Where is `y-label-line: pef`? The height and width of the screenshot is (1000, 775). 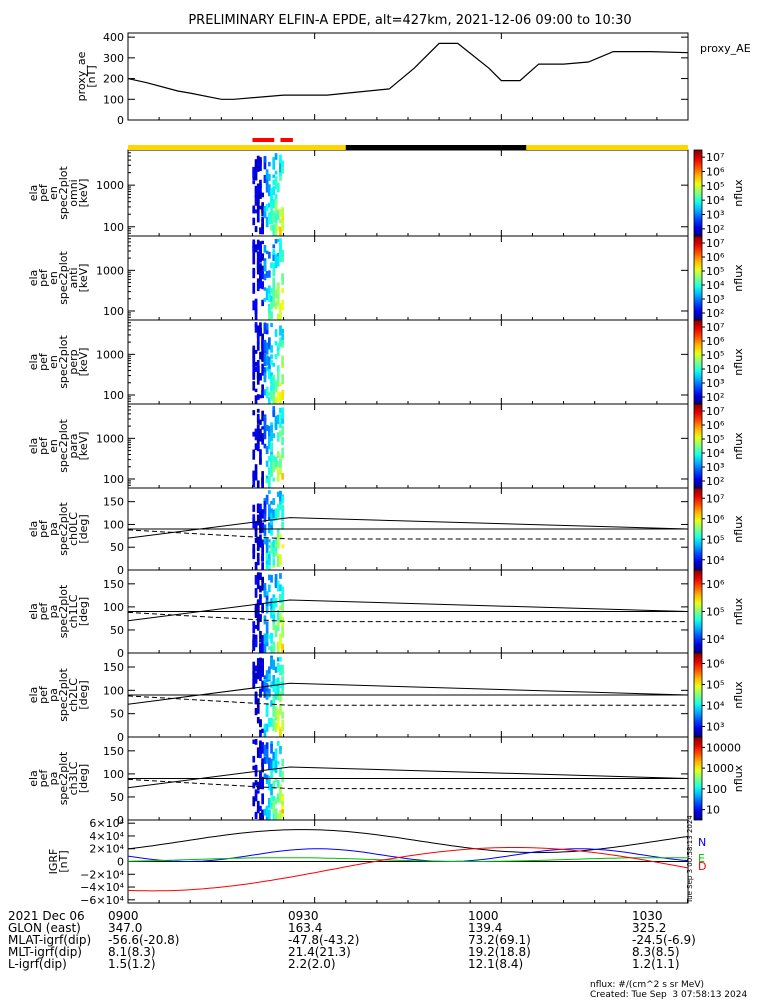 y-label-line: pef is located at coordinates (43, 611).